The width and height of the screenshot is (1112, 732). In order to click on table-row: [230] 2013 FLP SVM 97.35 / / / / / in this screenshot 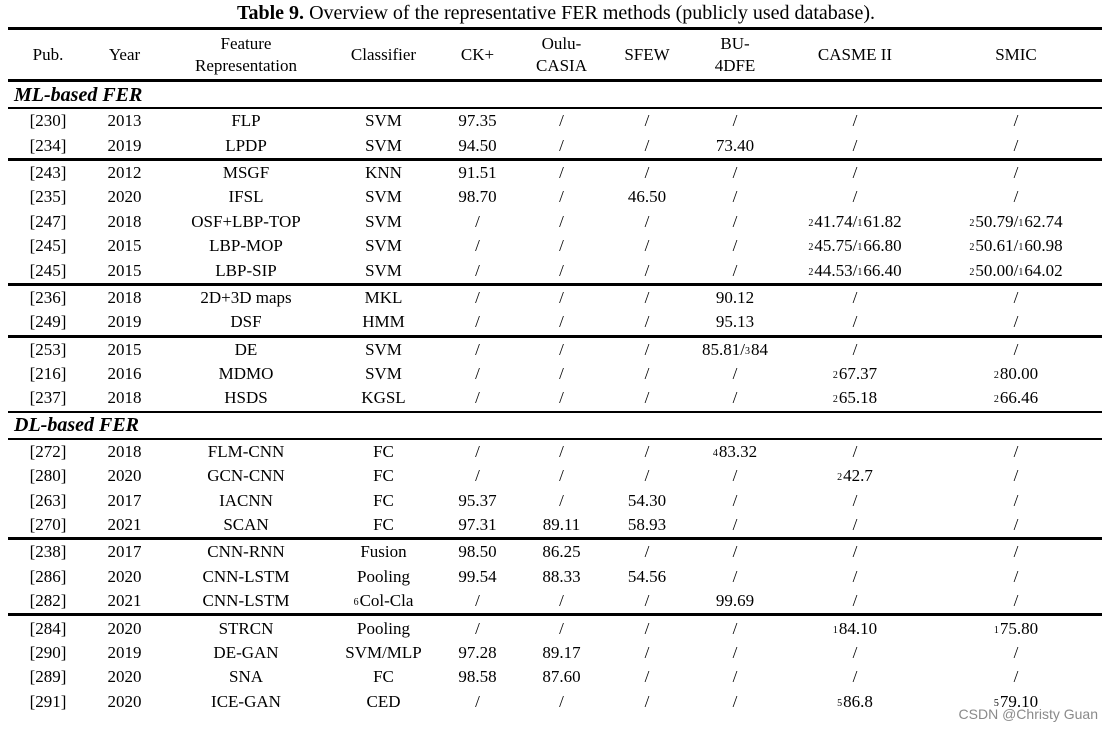, I will do `click(555, 120)`.